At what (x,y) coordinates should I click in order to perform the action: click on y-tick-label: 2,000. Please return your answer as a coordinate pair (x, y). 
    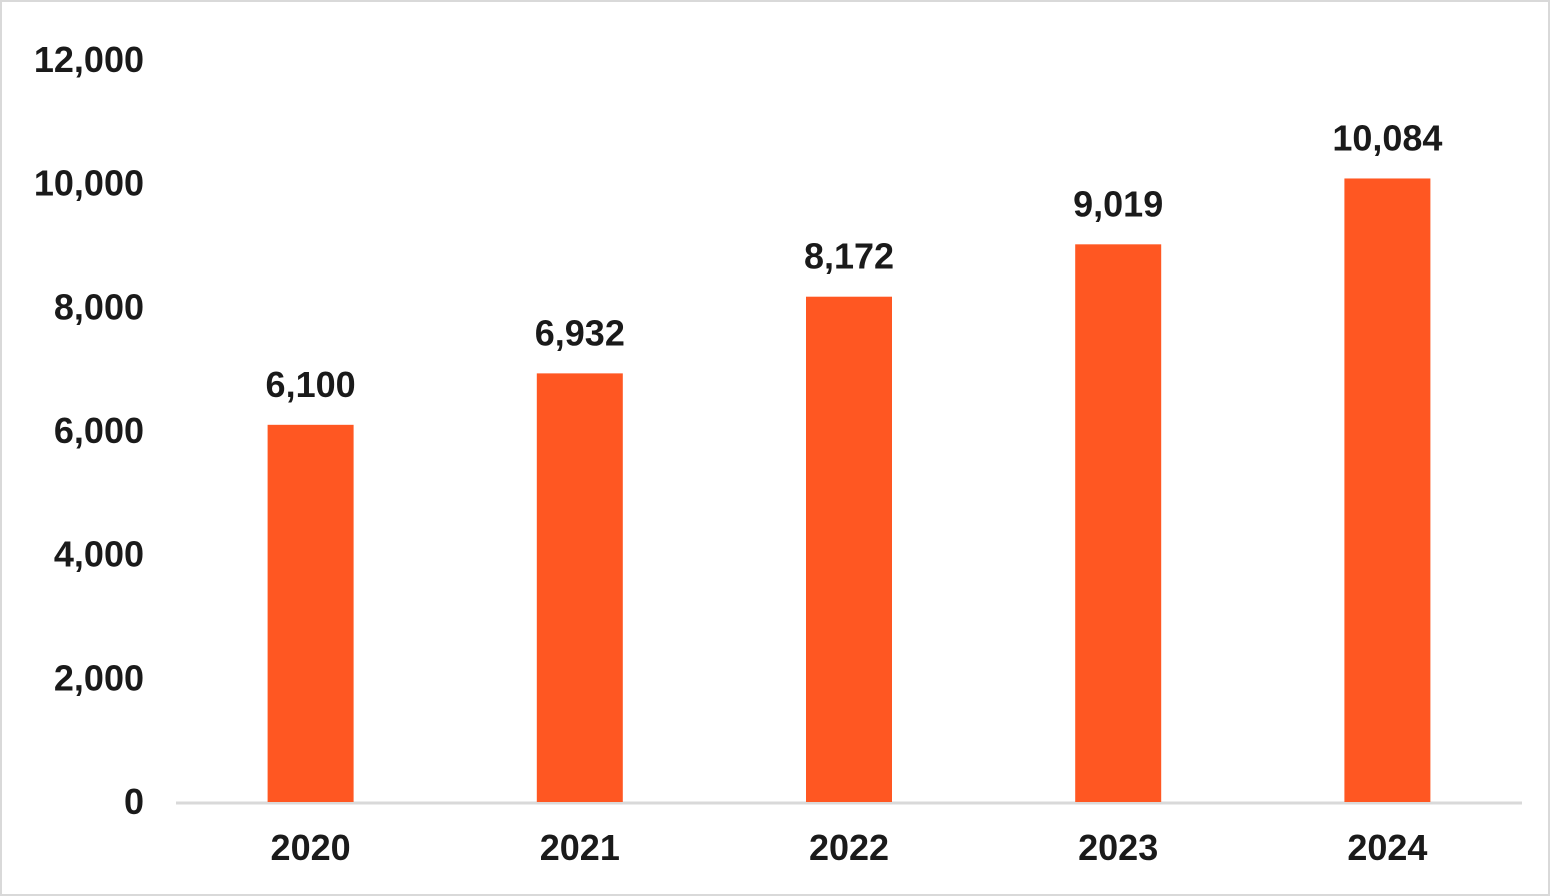
    Looking at the image, I should click on (99, 677).